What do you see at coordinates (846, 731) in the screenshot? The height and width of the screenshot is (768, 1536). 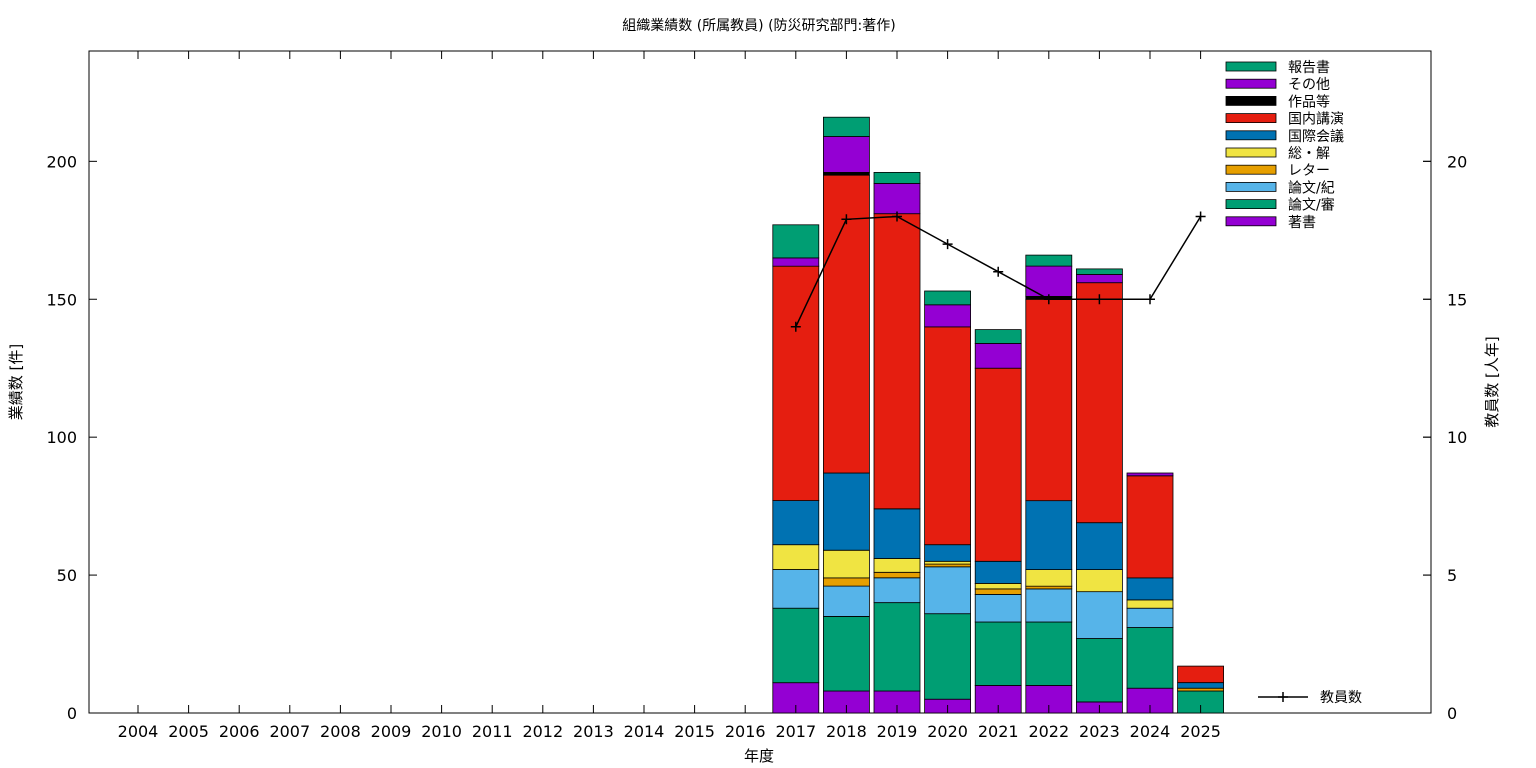 I see `x-tick-label: 2018` at bounding box center [846, 731].